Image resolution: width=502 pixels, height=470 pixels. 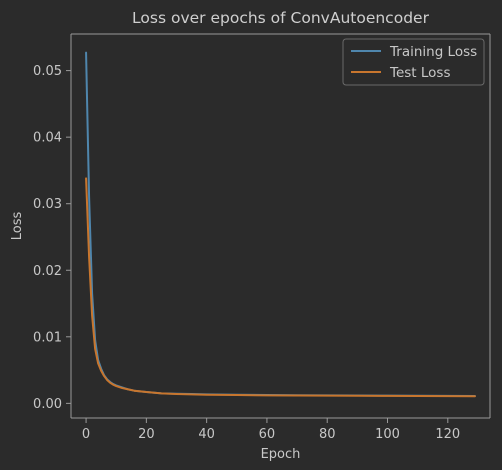 What do you see at coordinates (146, 434) in the screenshot?
I see `x-tick-label: 20` at bounding box center [146, 434].